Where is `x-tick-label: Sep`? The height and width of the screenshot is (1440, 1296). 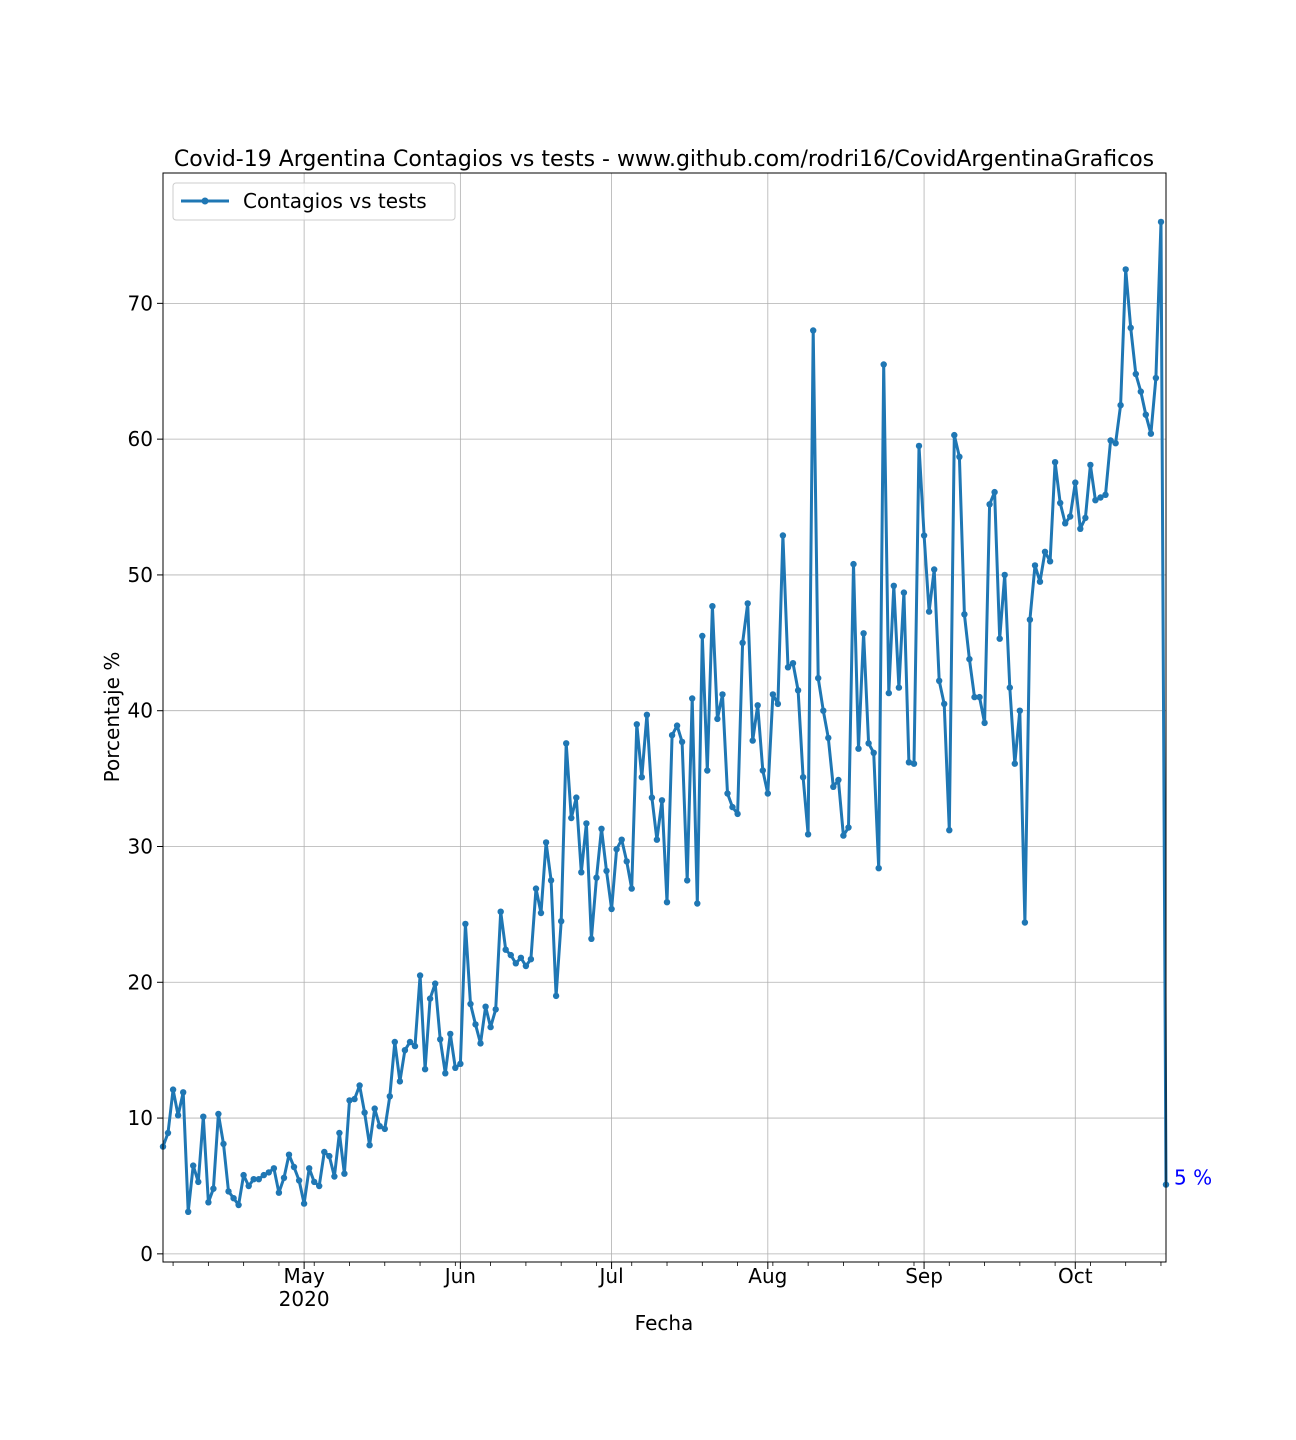 x-tick-label: Sep is located at coordinates (924, 1276).